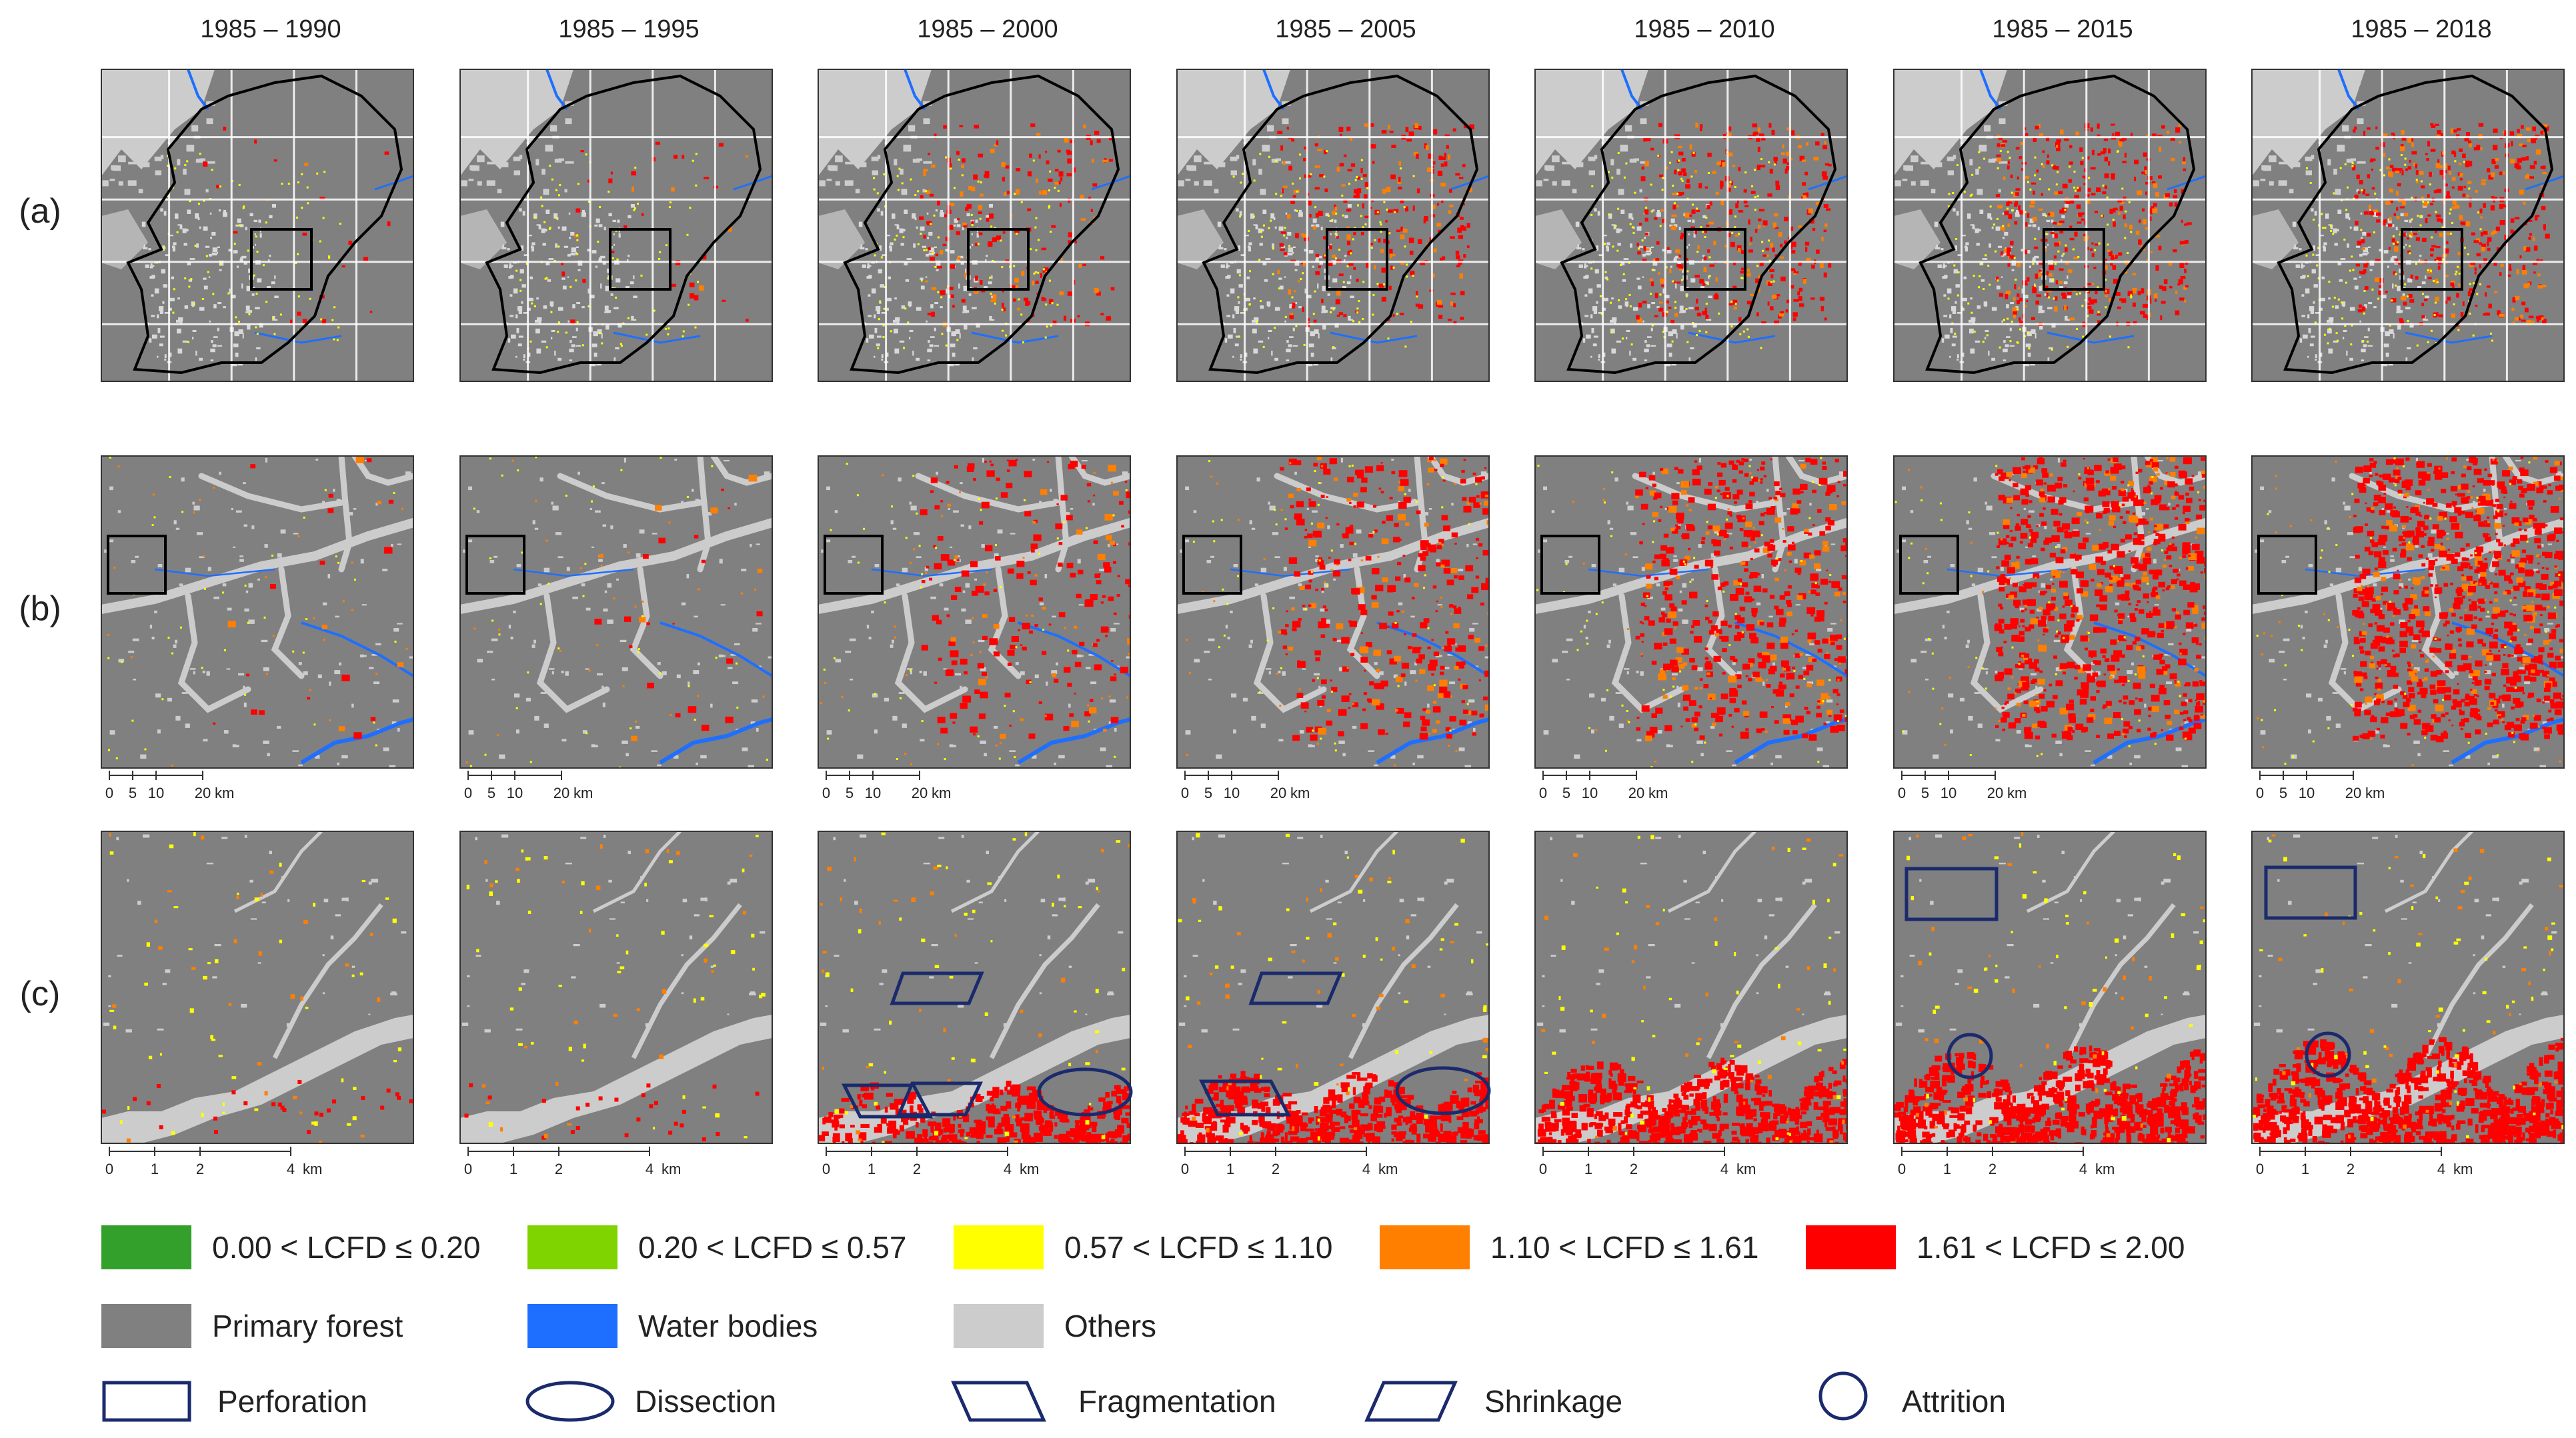 Image resolution: width=2576 pixels, height=1438 pixels. I want to click on panel-frame, so click(2408, 225).